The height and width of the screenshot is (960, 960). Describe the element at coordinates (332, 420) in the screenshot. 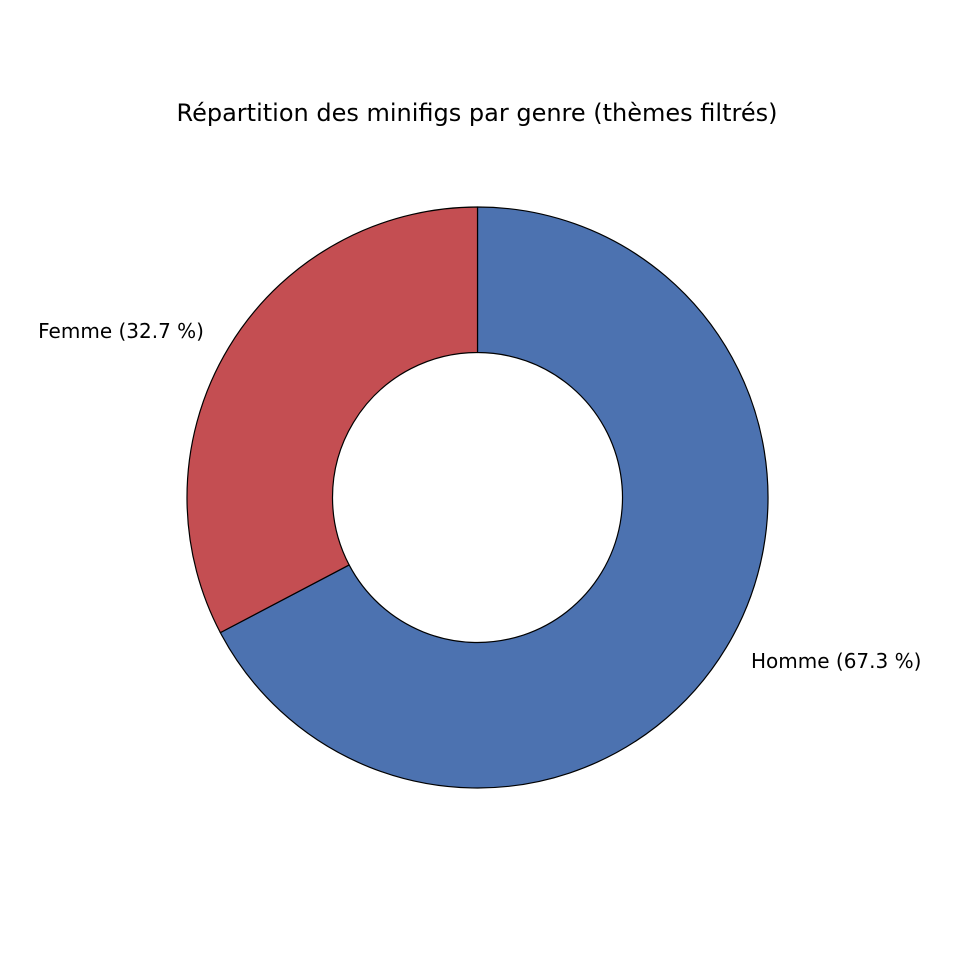

I see `slice-femme` at that location.